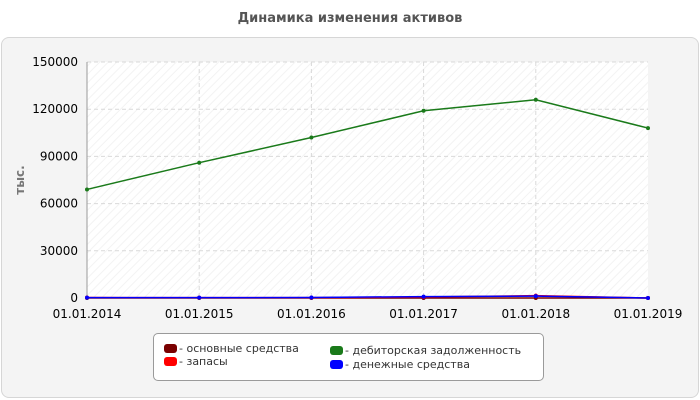 The height and width of the screenshot is (400, 700). I want to click on legend-item: - дебиторская задолженность, so click(425, 350).